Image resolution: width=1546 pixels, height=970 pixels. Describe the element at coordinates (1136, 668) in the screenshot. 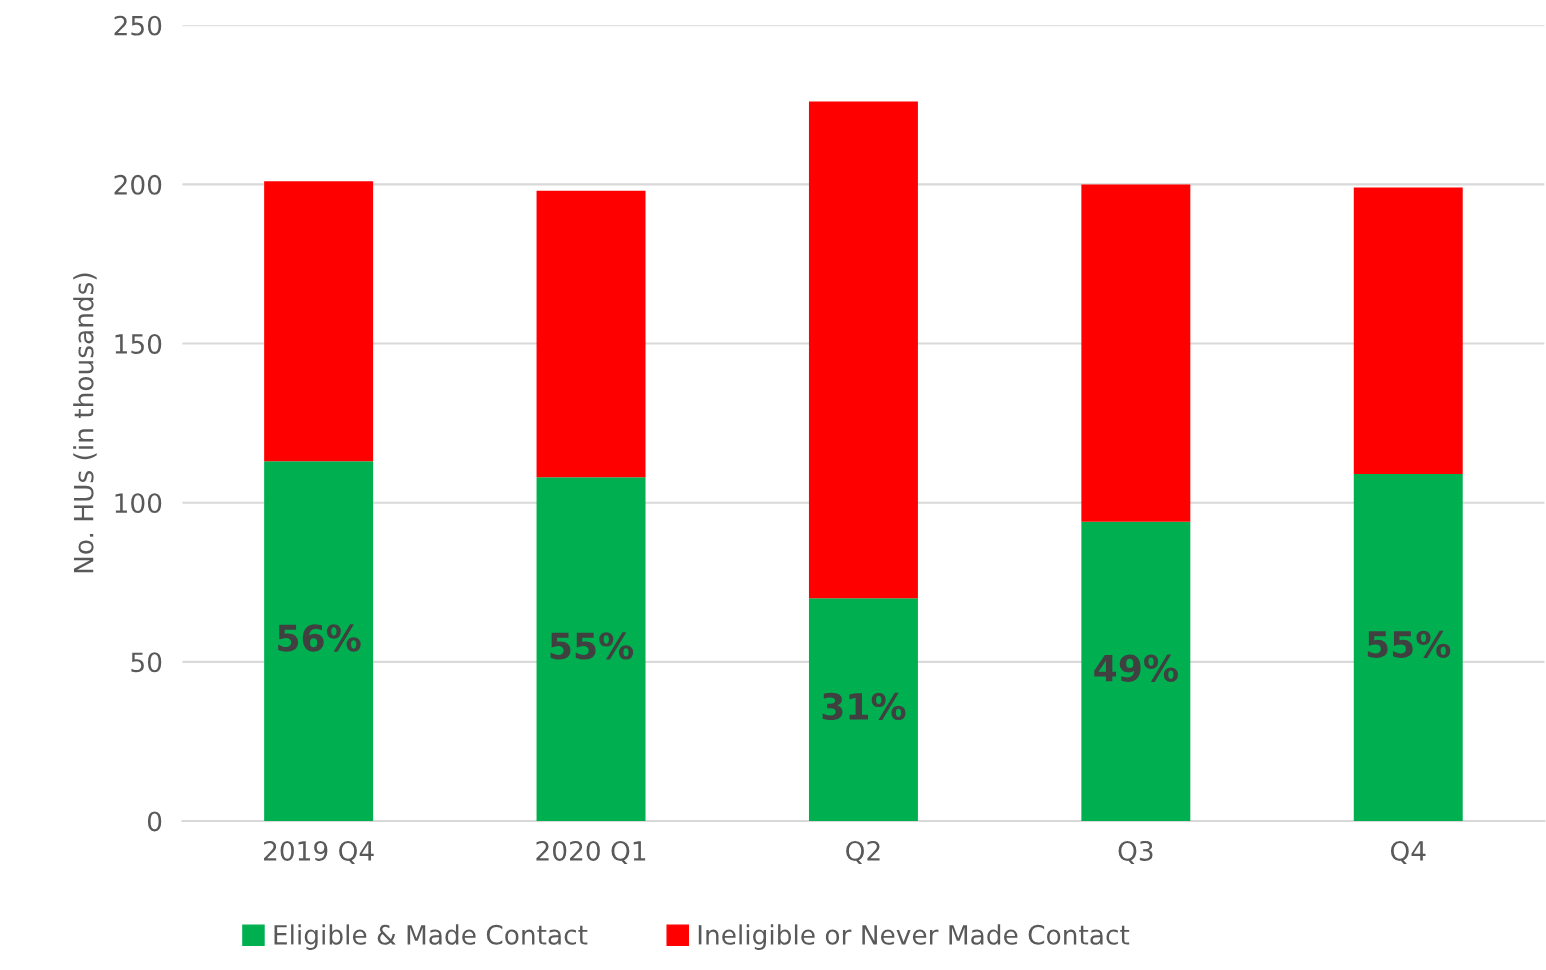

I see `annotation: 49%` at that location.